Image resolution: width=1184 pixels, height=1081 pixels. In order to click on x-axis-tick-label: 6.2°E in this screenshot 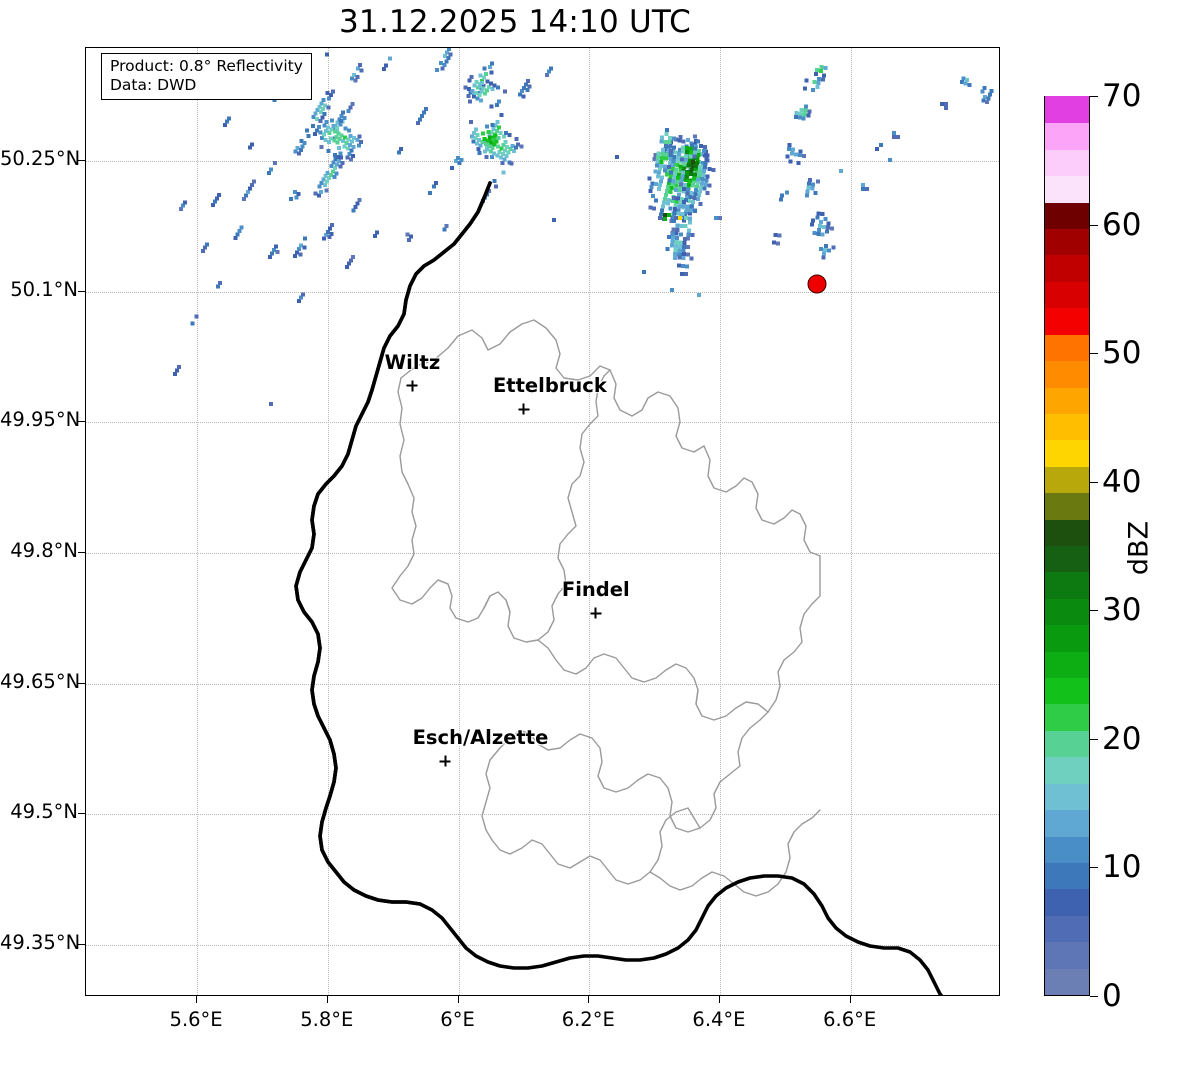, I will do `click(588, 1019)`.